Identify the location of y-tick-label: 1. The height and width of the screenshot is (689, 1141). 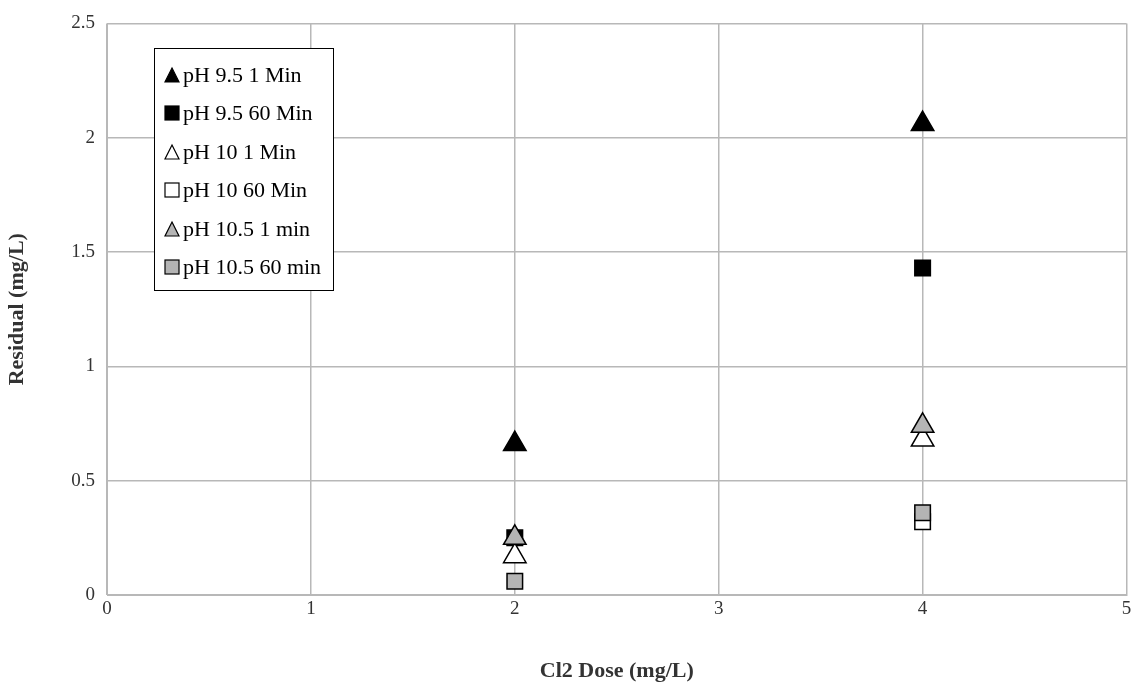
(90, 365).